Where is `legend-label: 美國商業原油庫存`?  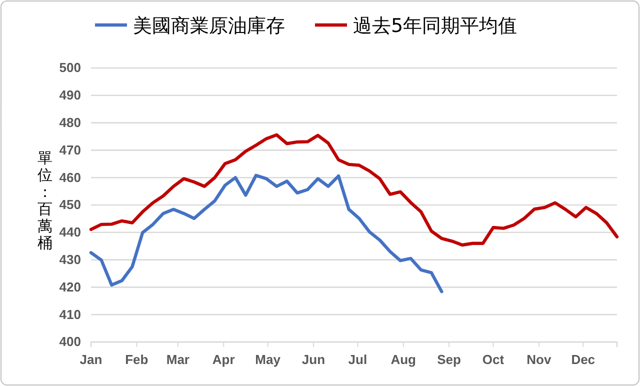 legend-label: 美國商業原油庫存 is located at coordinates (209, 26).